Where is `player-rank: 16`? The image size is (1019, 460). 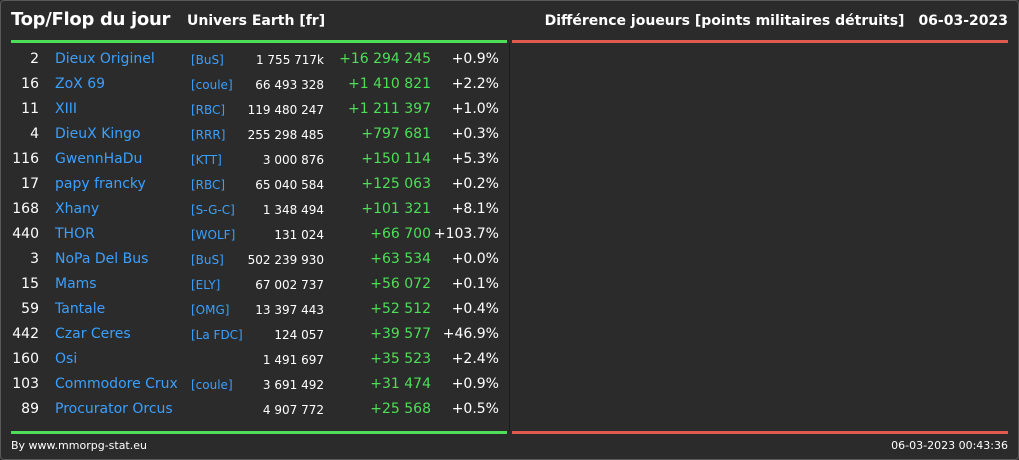
player-rank: 16 is located at coordinates (30, 84).